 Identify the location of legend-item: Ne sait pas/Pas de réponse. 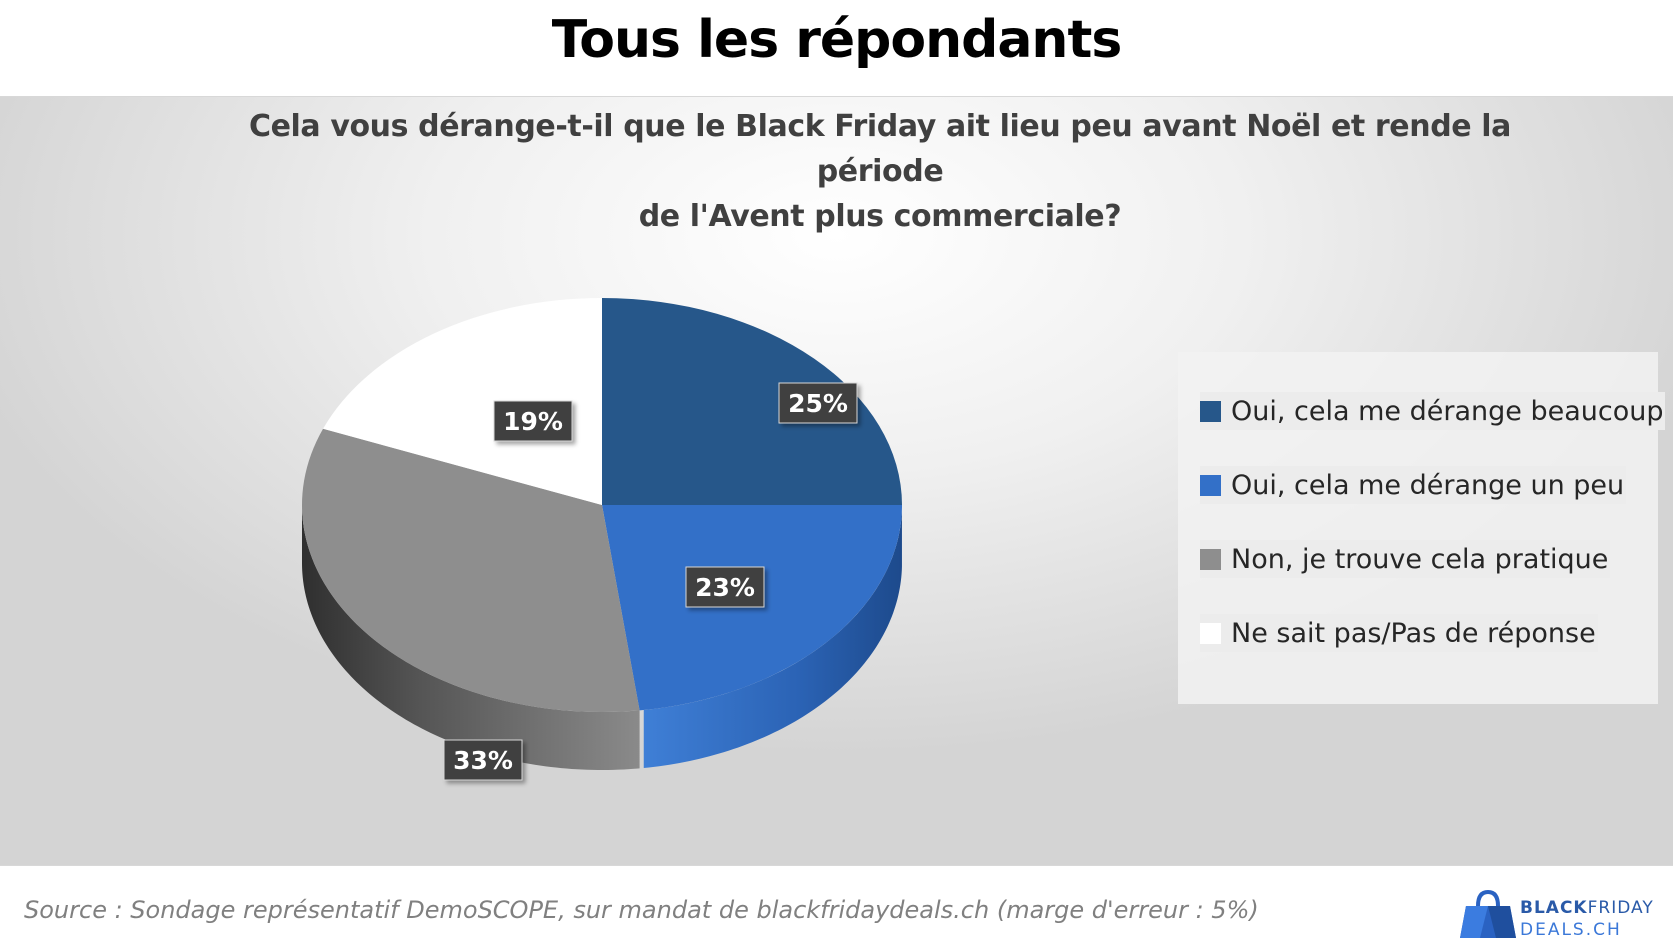
(1399, 633).